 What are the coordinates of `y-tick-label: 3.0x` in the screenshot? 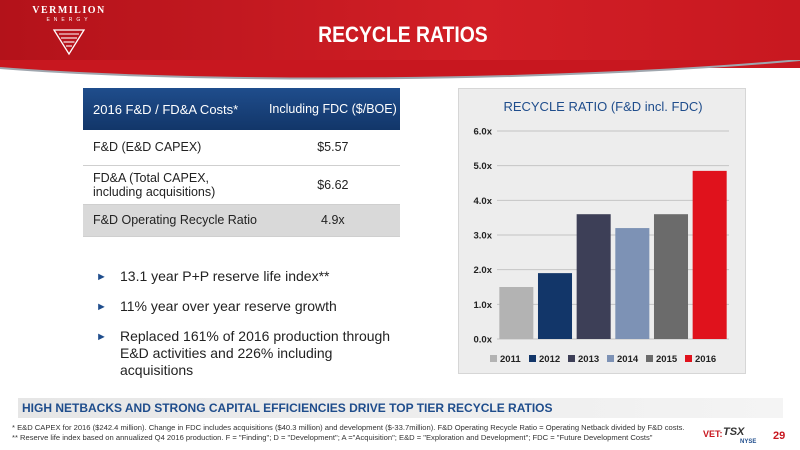 It's located at (483, 236).